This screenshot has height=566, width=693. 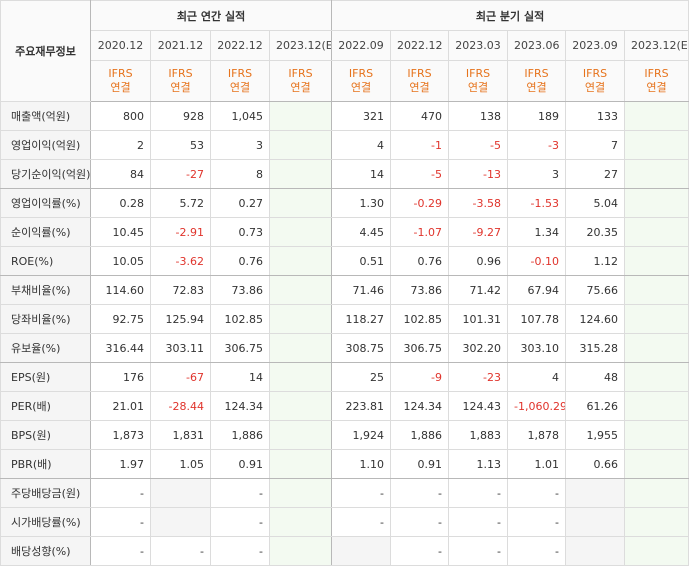 What do you see at coordinates (240, 377) in the screenshot?
I see `metric-value: 14` at bounding box center [240, 377].